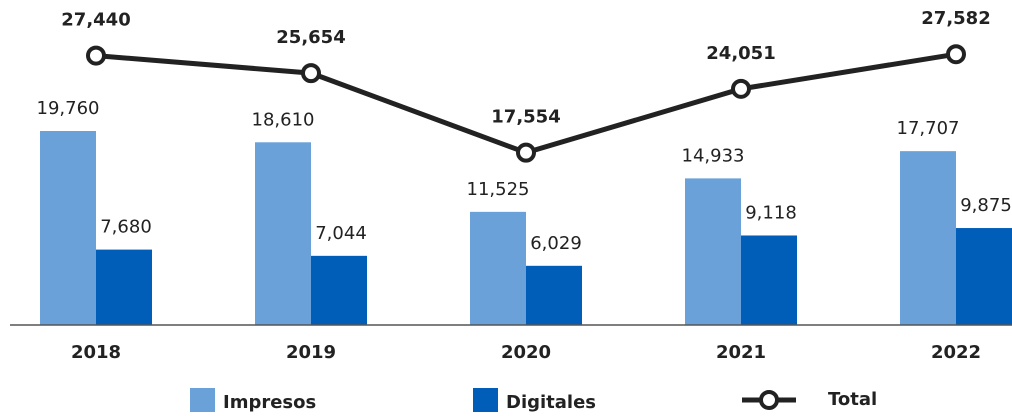 The height and width of the screenshot is (416, 1012). I want to click on data-label: 6,029, so click(556, 243).